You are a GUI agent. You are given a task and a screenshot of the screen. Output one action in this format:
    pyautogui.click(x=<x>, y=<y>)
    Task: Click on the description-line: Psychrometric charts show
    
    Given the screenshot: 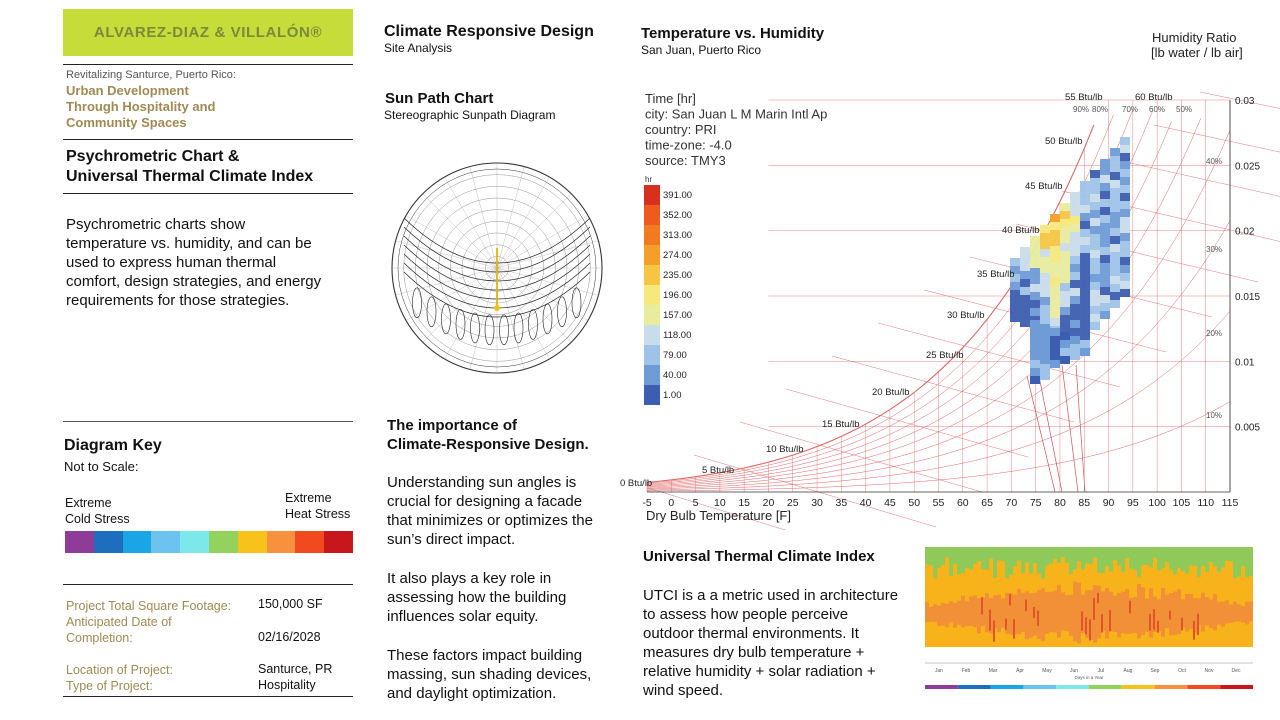 What is the action you would take?
    pyautogui.click(x=156, y=224)
    